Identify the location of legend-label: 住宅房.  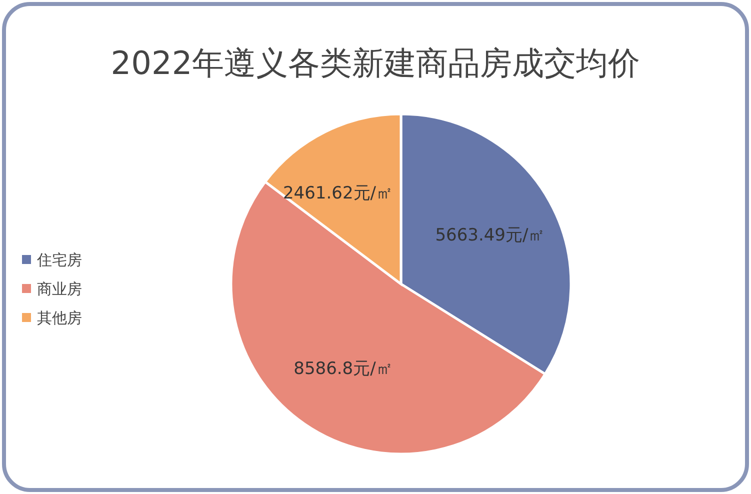
(59, 260).